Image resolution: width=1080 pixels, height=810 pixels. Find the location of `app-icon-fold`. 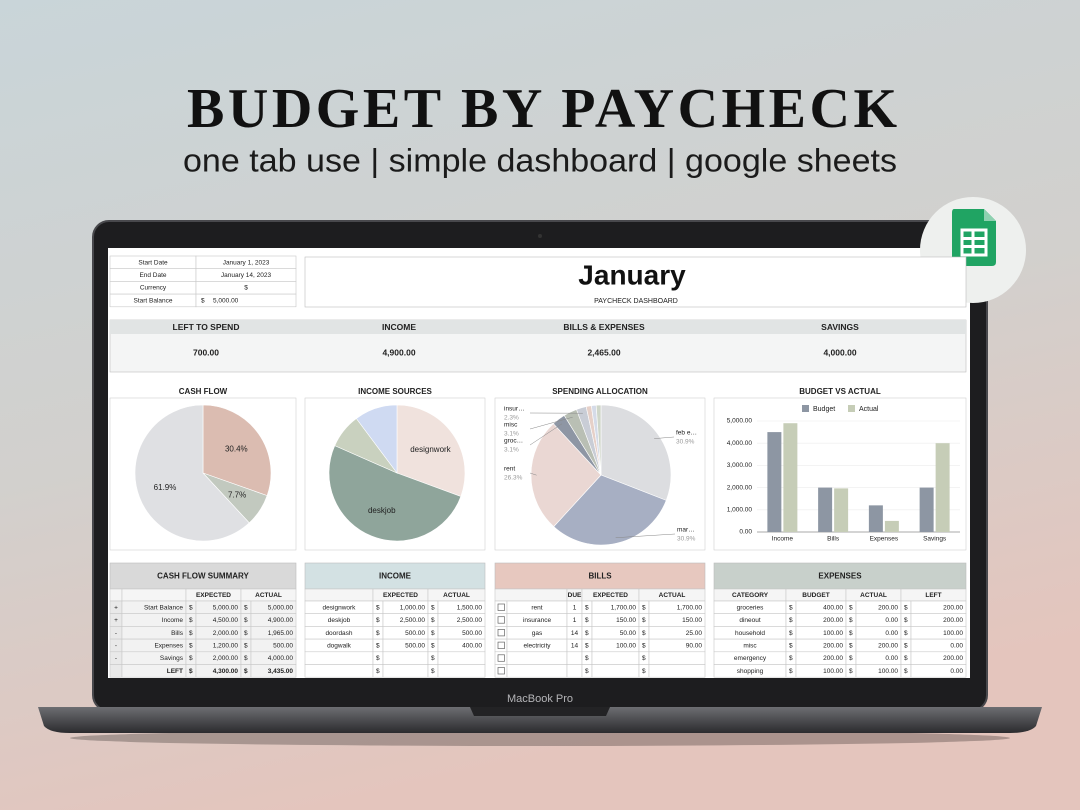

app-icon-fold is located at coordinates (990, 215).